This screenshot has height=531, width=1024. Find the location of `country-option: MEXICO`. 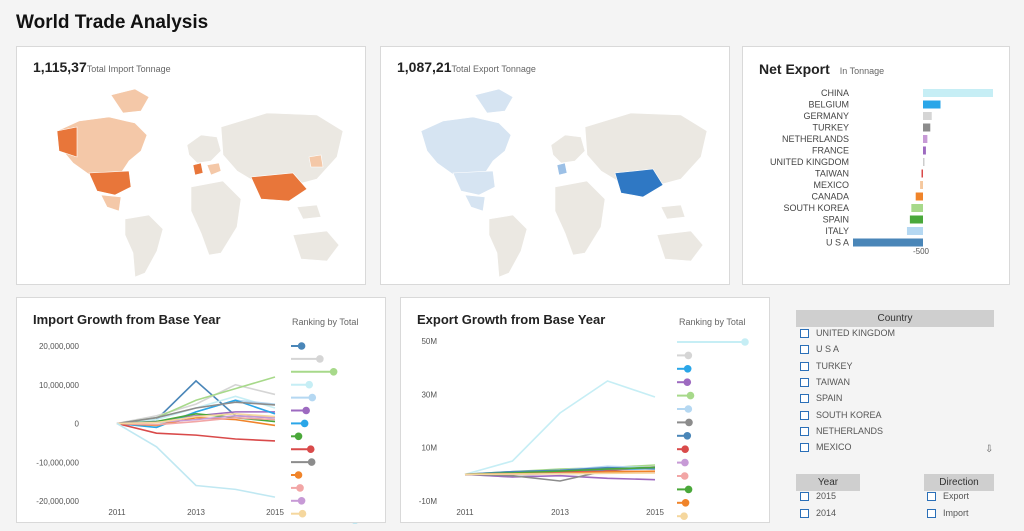

country-option: MEXICO is located at coordinates (826, 447).